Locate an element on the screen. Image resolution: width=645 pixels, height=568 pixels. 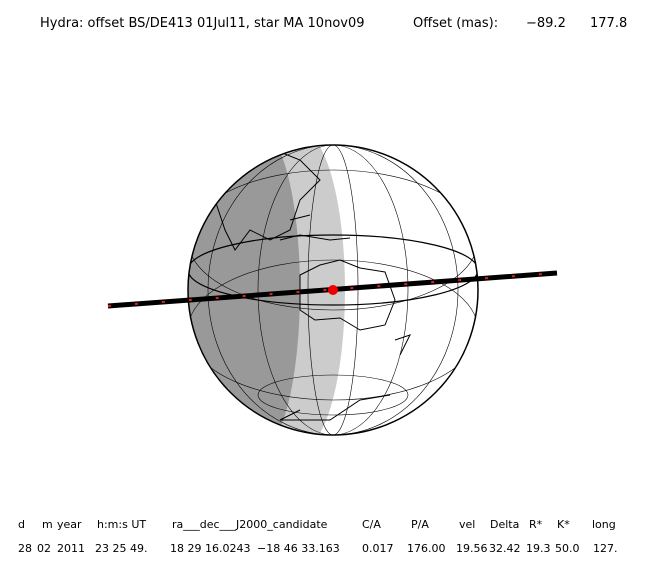
cell: 23 25 49. is located at coordinates (121, 548).